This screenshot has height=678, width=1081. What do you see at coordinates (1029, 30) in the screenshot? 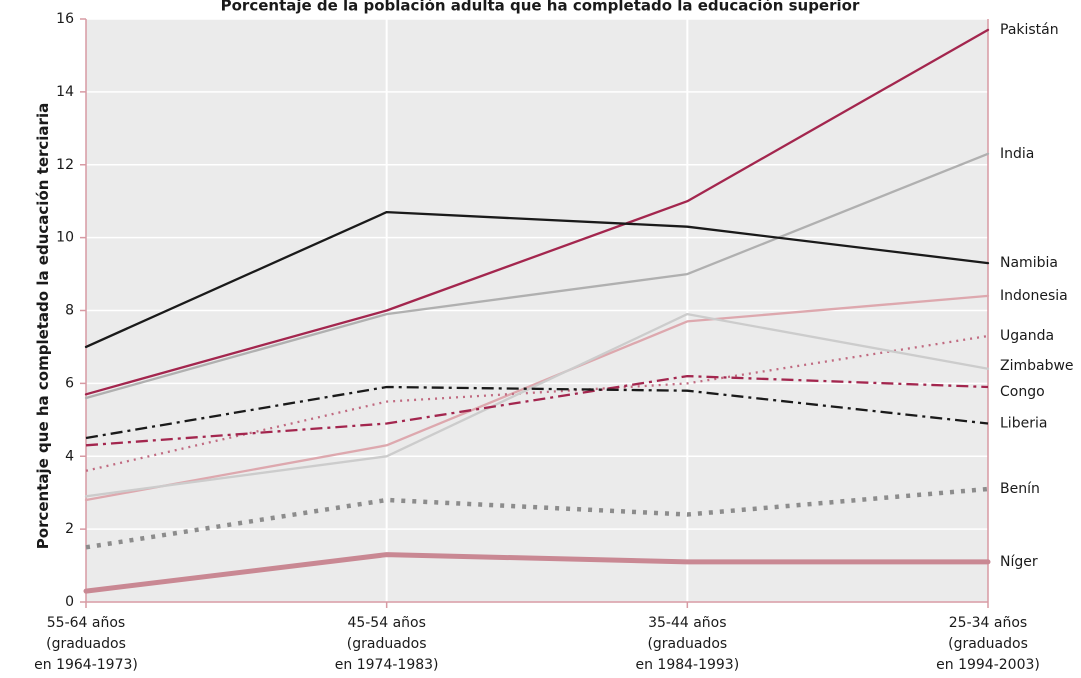
I see `series-label-pakistan: Pakistán` at bounding box center [1029, 30].